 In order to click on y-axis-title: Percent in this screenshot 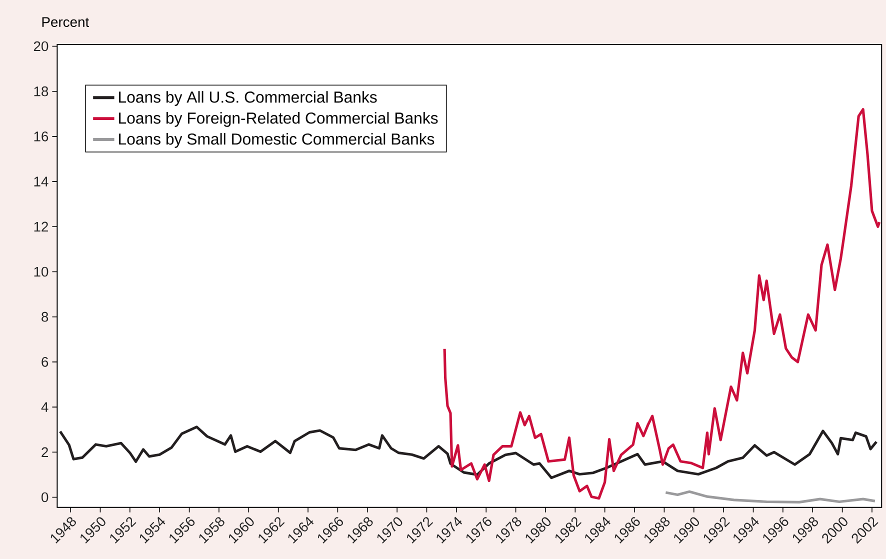, I will do `click(66, 22)`.